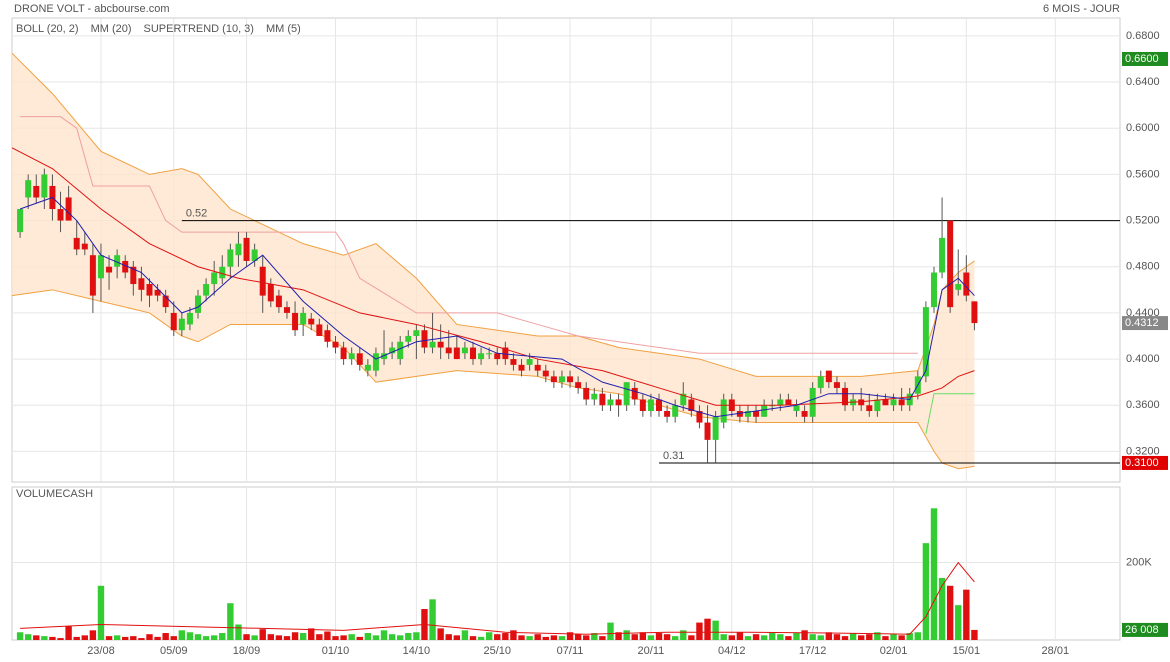 The height and width of the screenshot is (662, 1170). I want to click on x-tick-label: 07/11, so click(570, 651).